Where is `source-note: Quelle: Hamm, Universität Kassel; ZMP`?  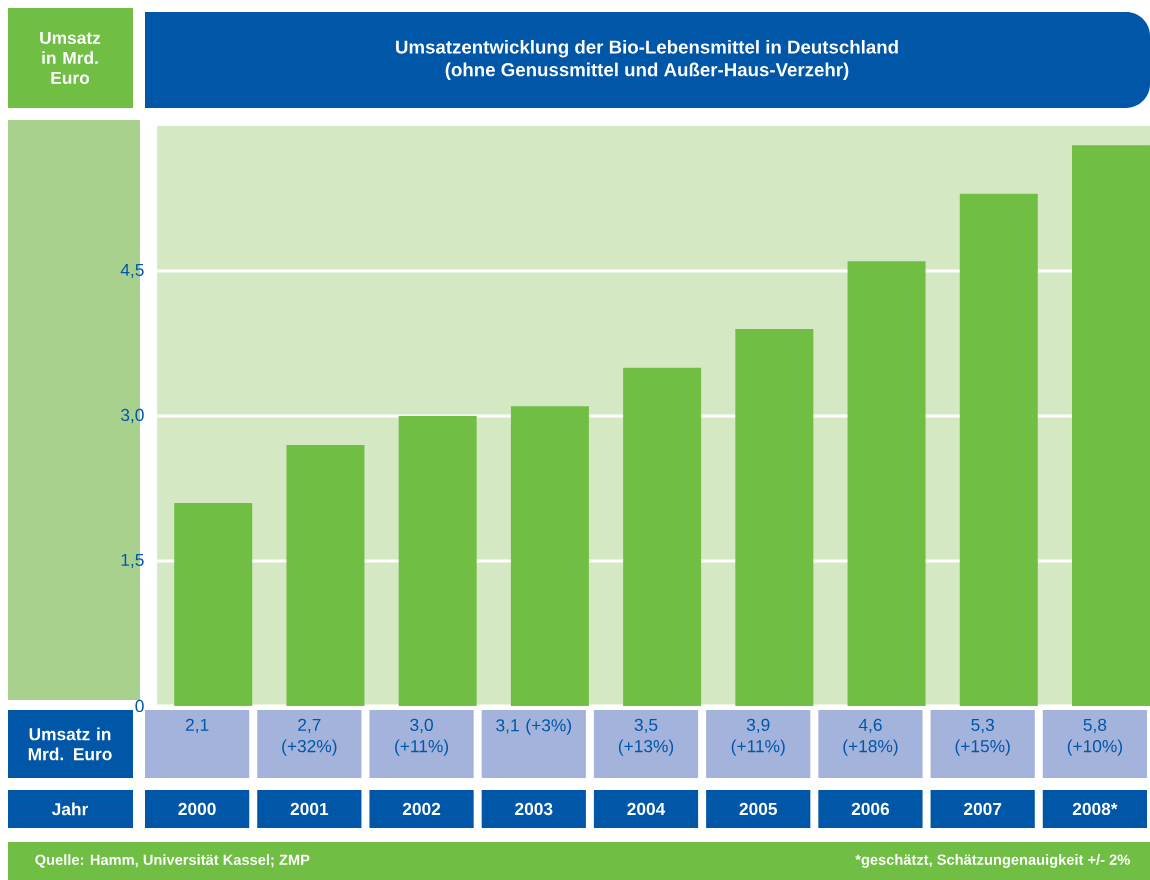
source-note: Quelle: Hamm, Universität Kassel; ZMP is located at coordinates (172, 861).